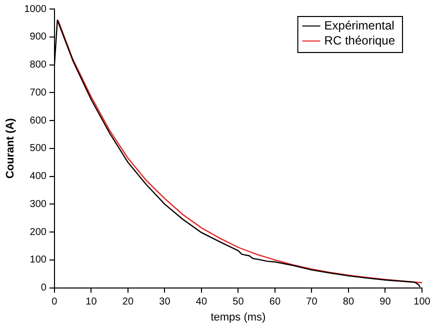  What do you see at coordinates (38, 148) in the screenshot?
I see `y-tick-label: 500` at bounding box center [38, 148].